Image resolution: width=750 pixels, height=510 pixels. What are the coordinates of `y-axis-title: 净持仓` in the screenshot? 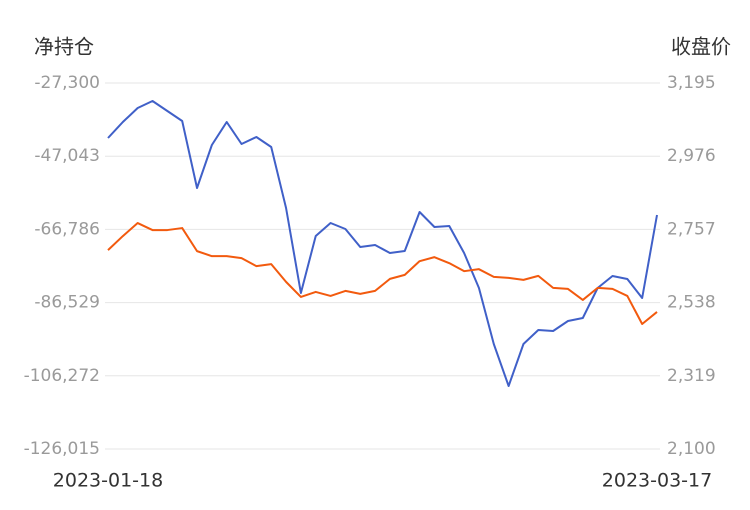 It's located at (64, 47).